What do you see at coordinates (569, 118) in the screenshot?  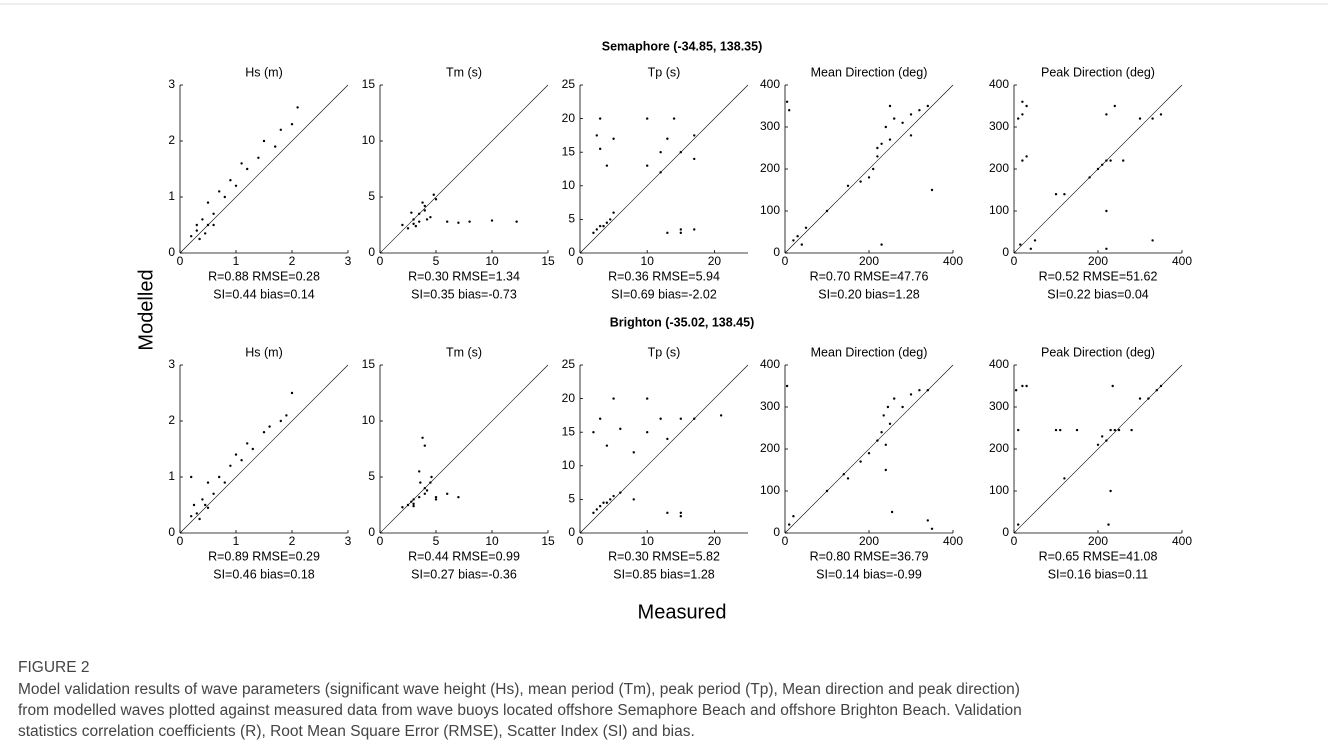 I see `y-tick-label: 20` at bounding box center [569, 118].